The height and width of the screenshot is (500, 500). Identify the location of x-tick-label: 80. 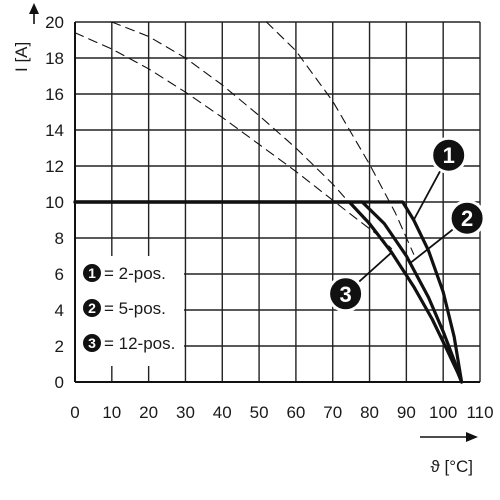
(369, 412).